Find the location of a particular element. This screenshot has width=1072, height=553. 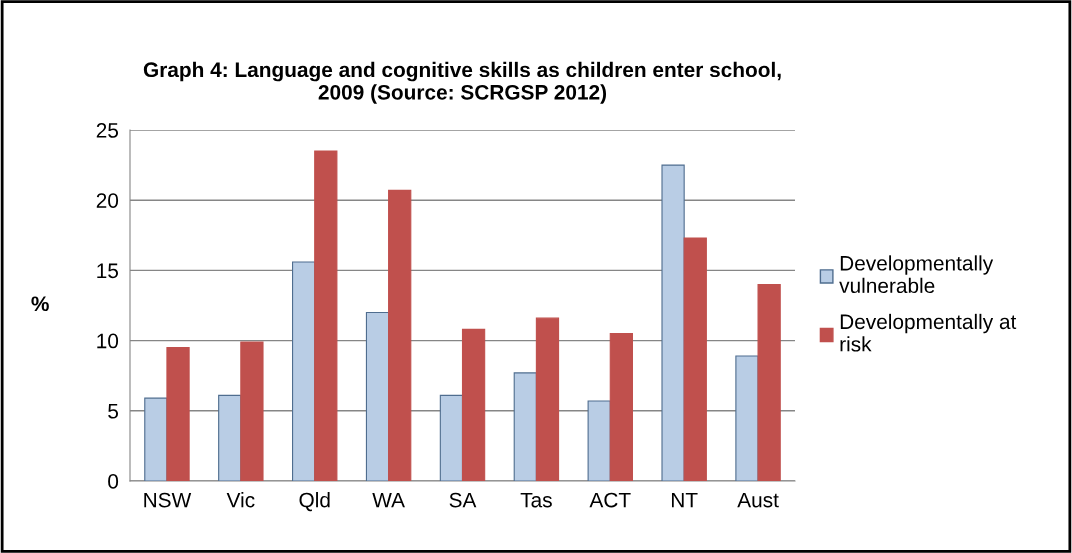

x-tick-label: NSW is located at coordinates (168, 500).